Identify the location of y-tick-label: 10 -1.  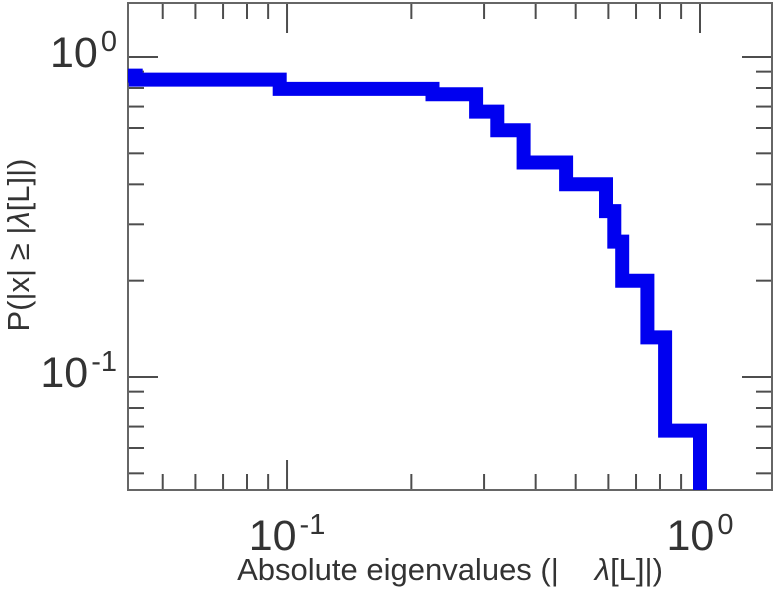
(78, 373).